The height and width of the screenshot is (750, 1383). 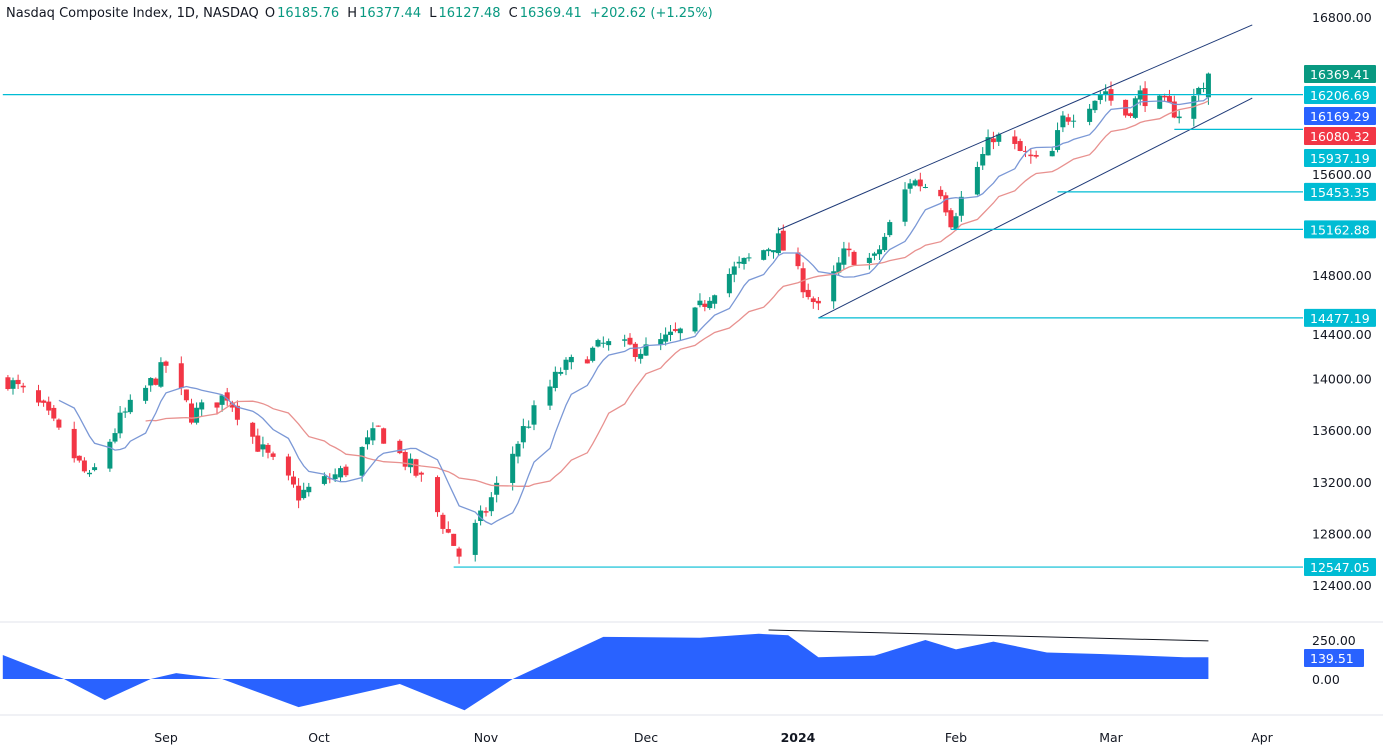 I want to click on ma-slow-tag-bg, so click(x=1340, y=136).